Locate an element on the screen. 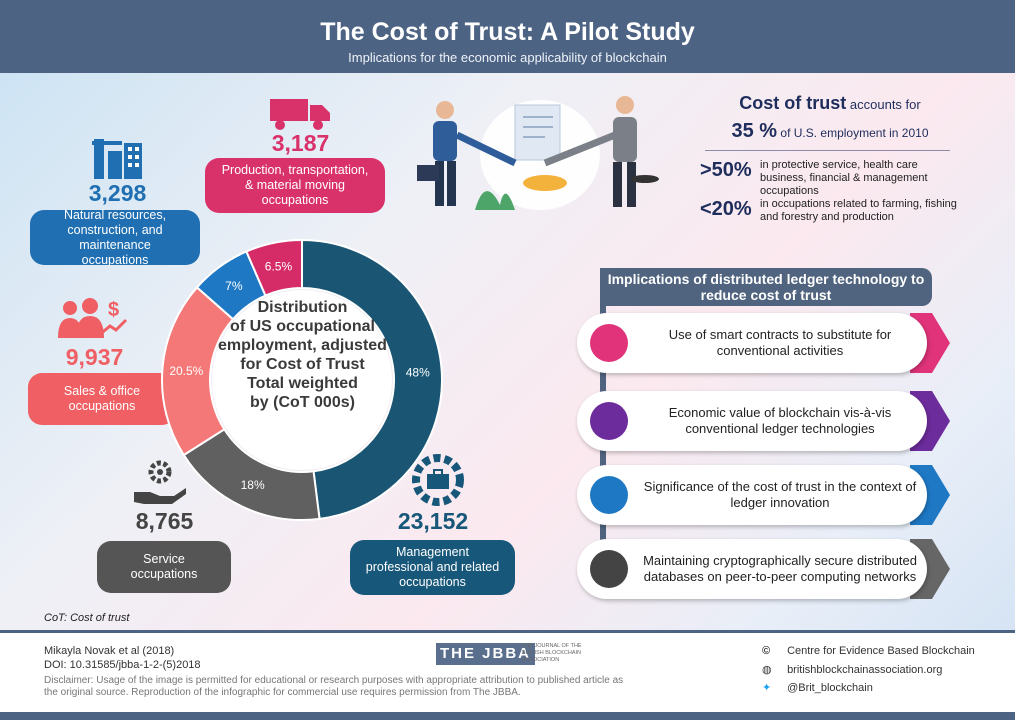 This screenshot has height=720, width=1015. truck-icon is located at coordinates (300, 114).